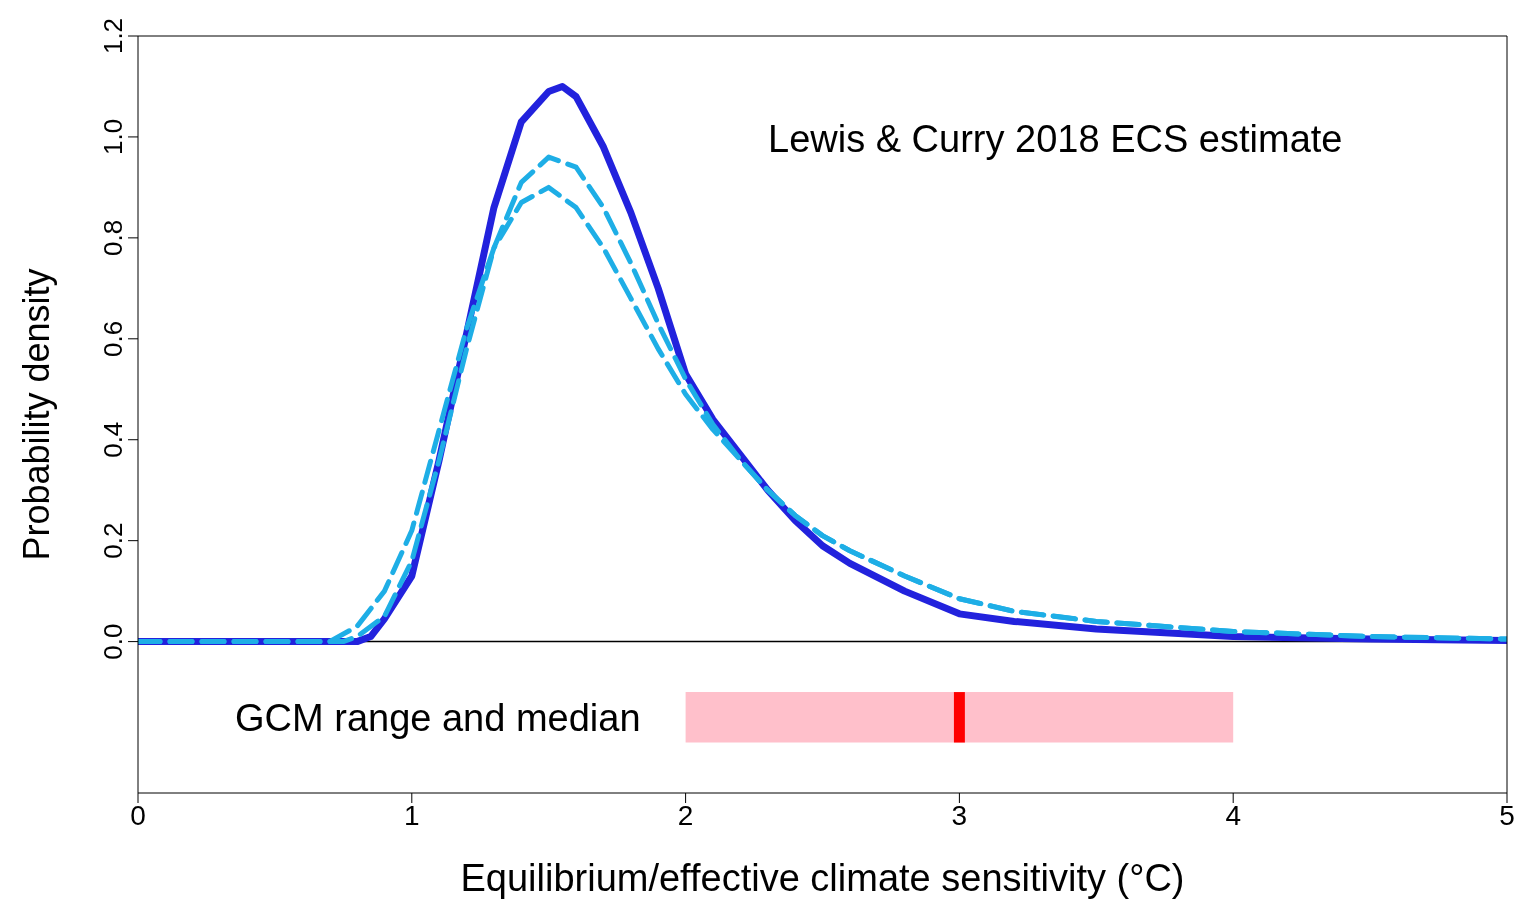 Image resolution: width=1524 pixels, height=910 pixels. What do you see at coordinates (113, 641) in the screenshot?
I see `y-tick-label: 0.0` at bounding box center [113, 641].